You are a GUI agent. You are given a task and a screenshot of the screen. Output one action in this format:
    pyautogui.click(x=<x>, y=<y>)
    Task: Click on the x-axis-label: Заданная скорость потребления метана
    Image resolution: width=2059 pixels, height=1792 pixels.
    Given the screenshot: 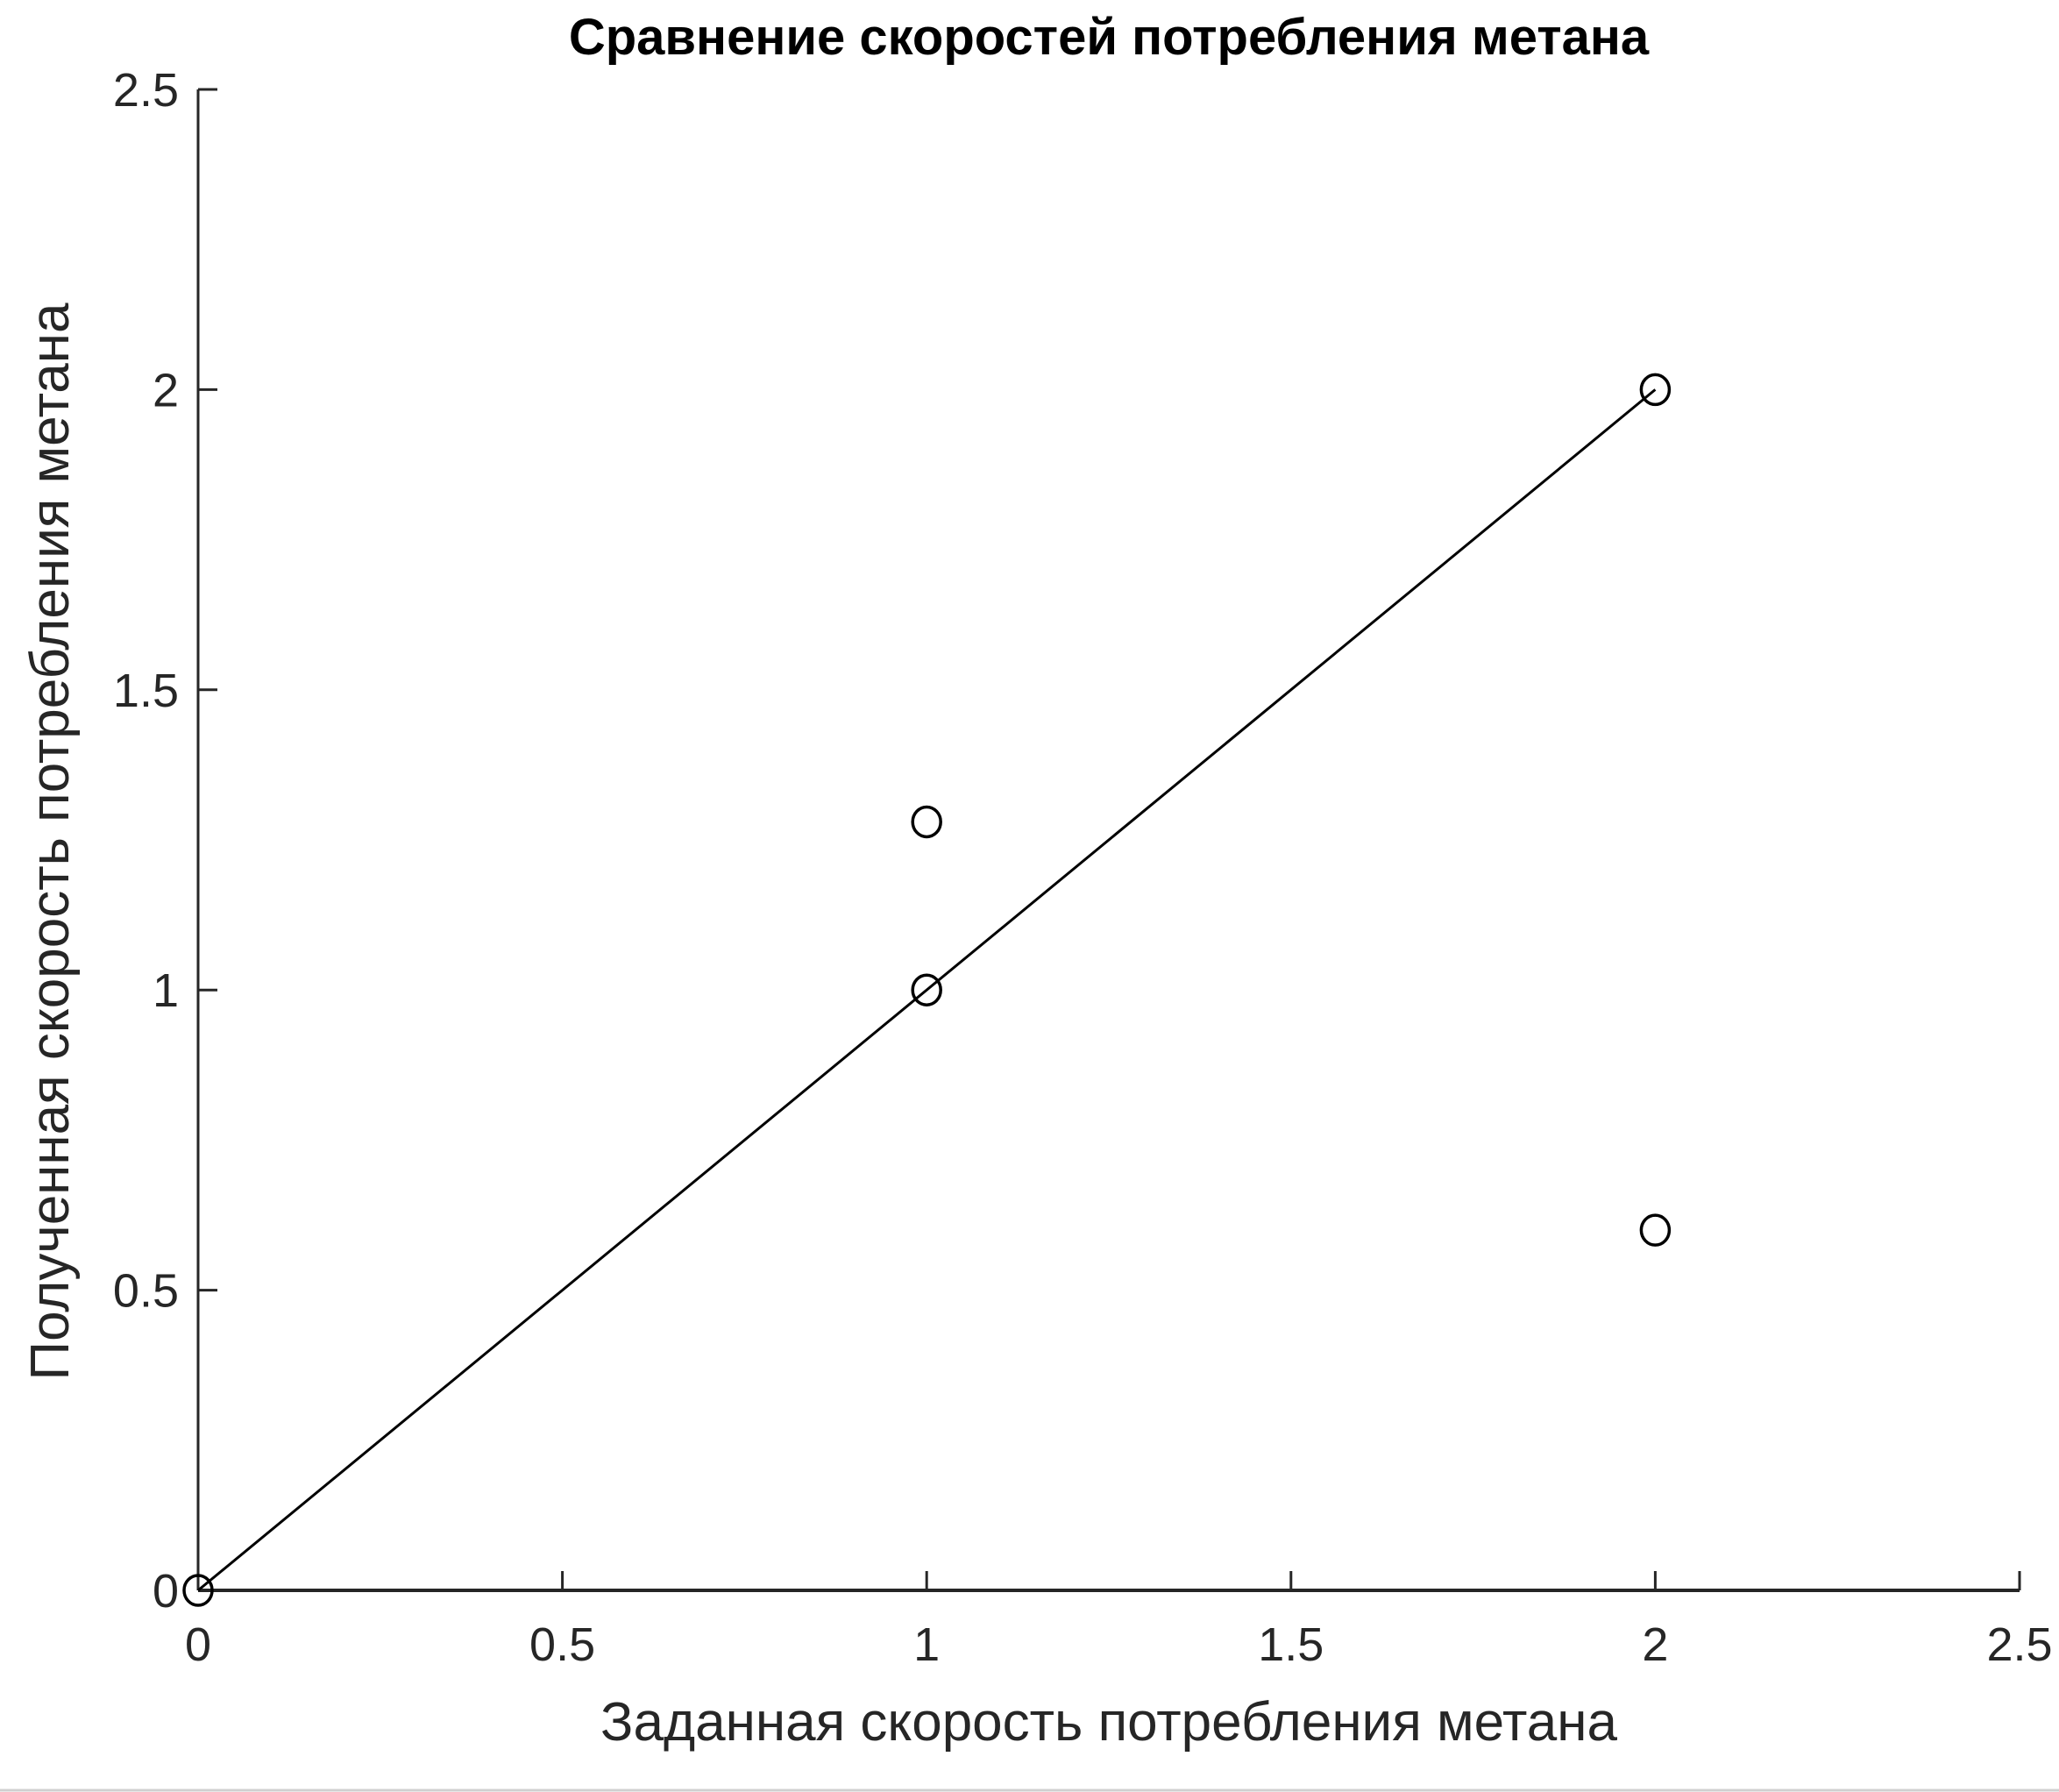 What is the action you would take?
    pyautogui.click(x=1108, y=1722)
    